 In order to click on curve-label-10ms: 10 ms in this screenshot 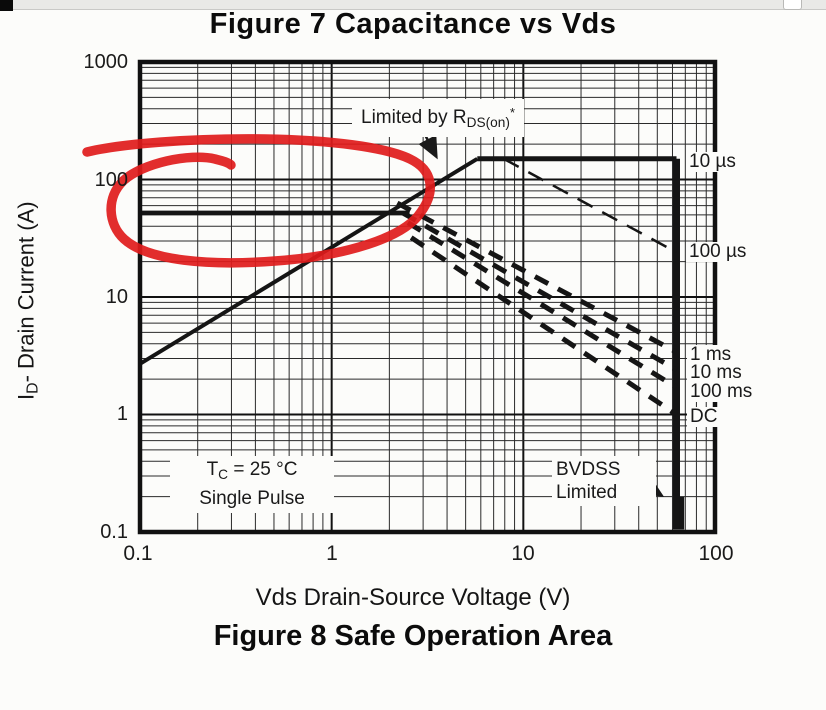, I will do `click(716, 373)`.